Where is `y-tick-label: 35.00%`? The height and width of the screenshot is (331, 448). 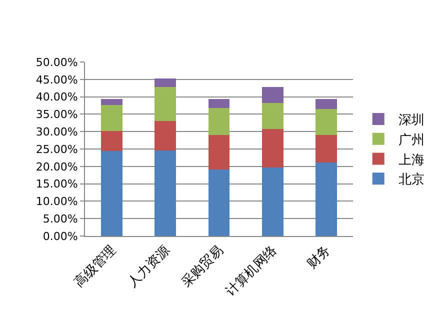 y-tick-label: 35.00% is located at coordinates (57, 115).